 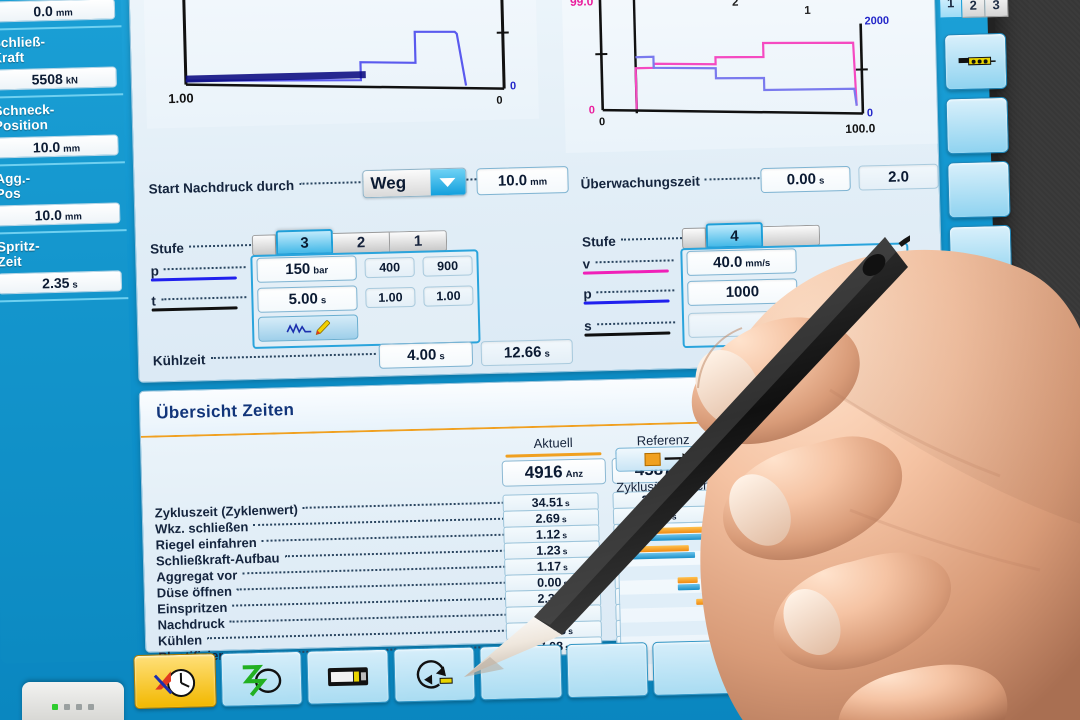 I want to click on page-tabs: 1 2 3, so click(x=973, y=9).